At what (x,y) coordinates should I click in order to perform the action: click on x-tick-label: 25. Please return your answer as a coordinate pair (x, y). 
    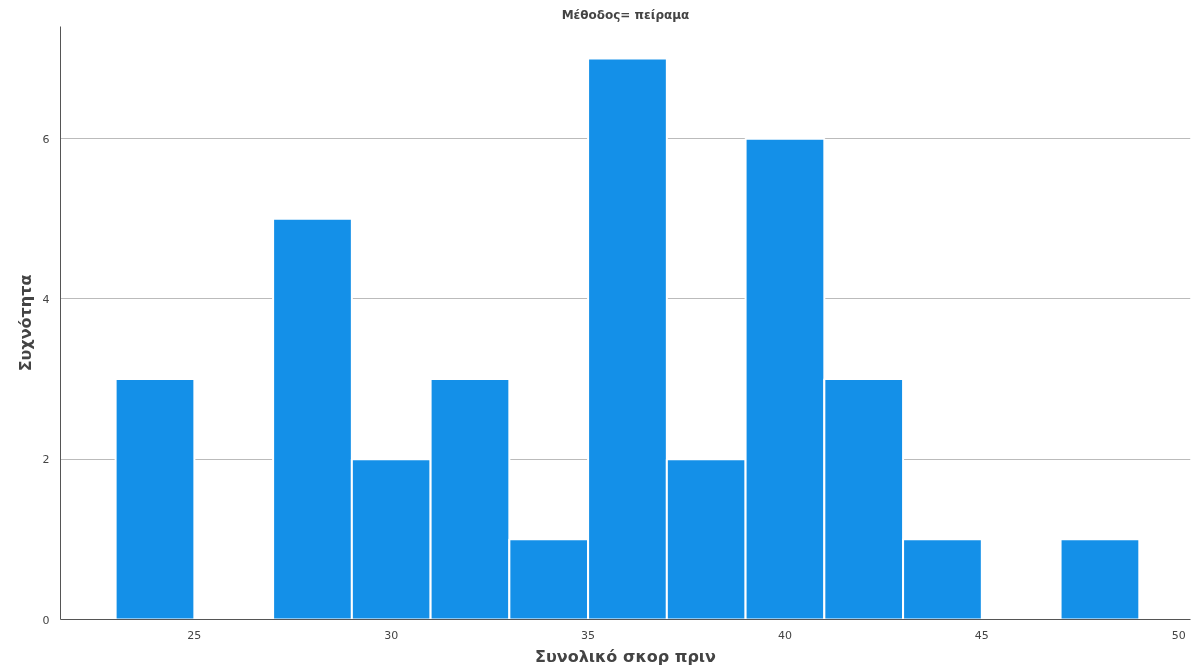
    Looking at the image, I should click on (194, 635).